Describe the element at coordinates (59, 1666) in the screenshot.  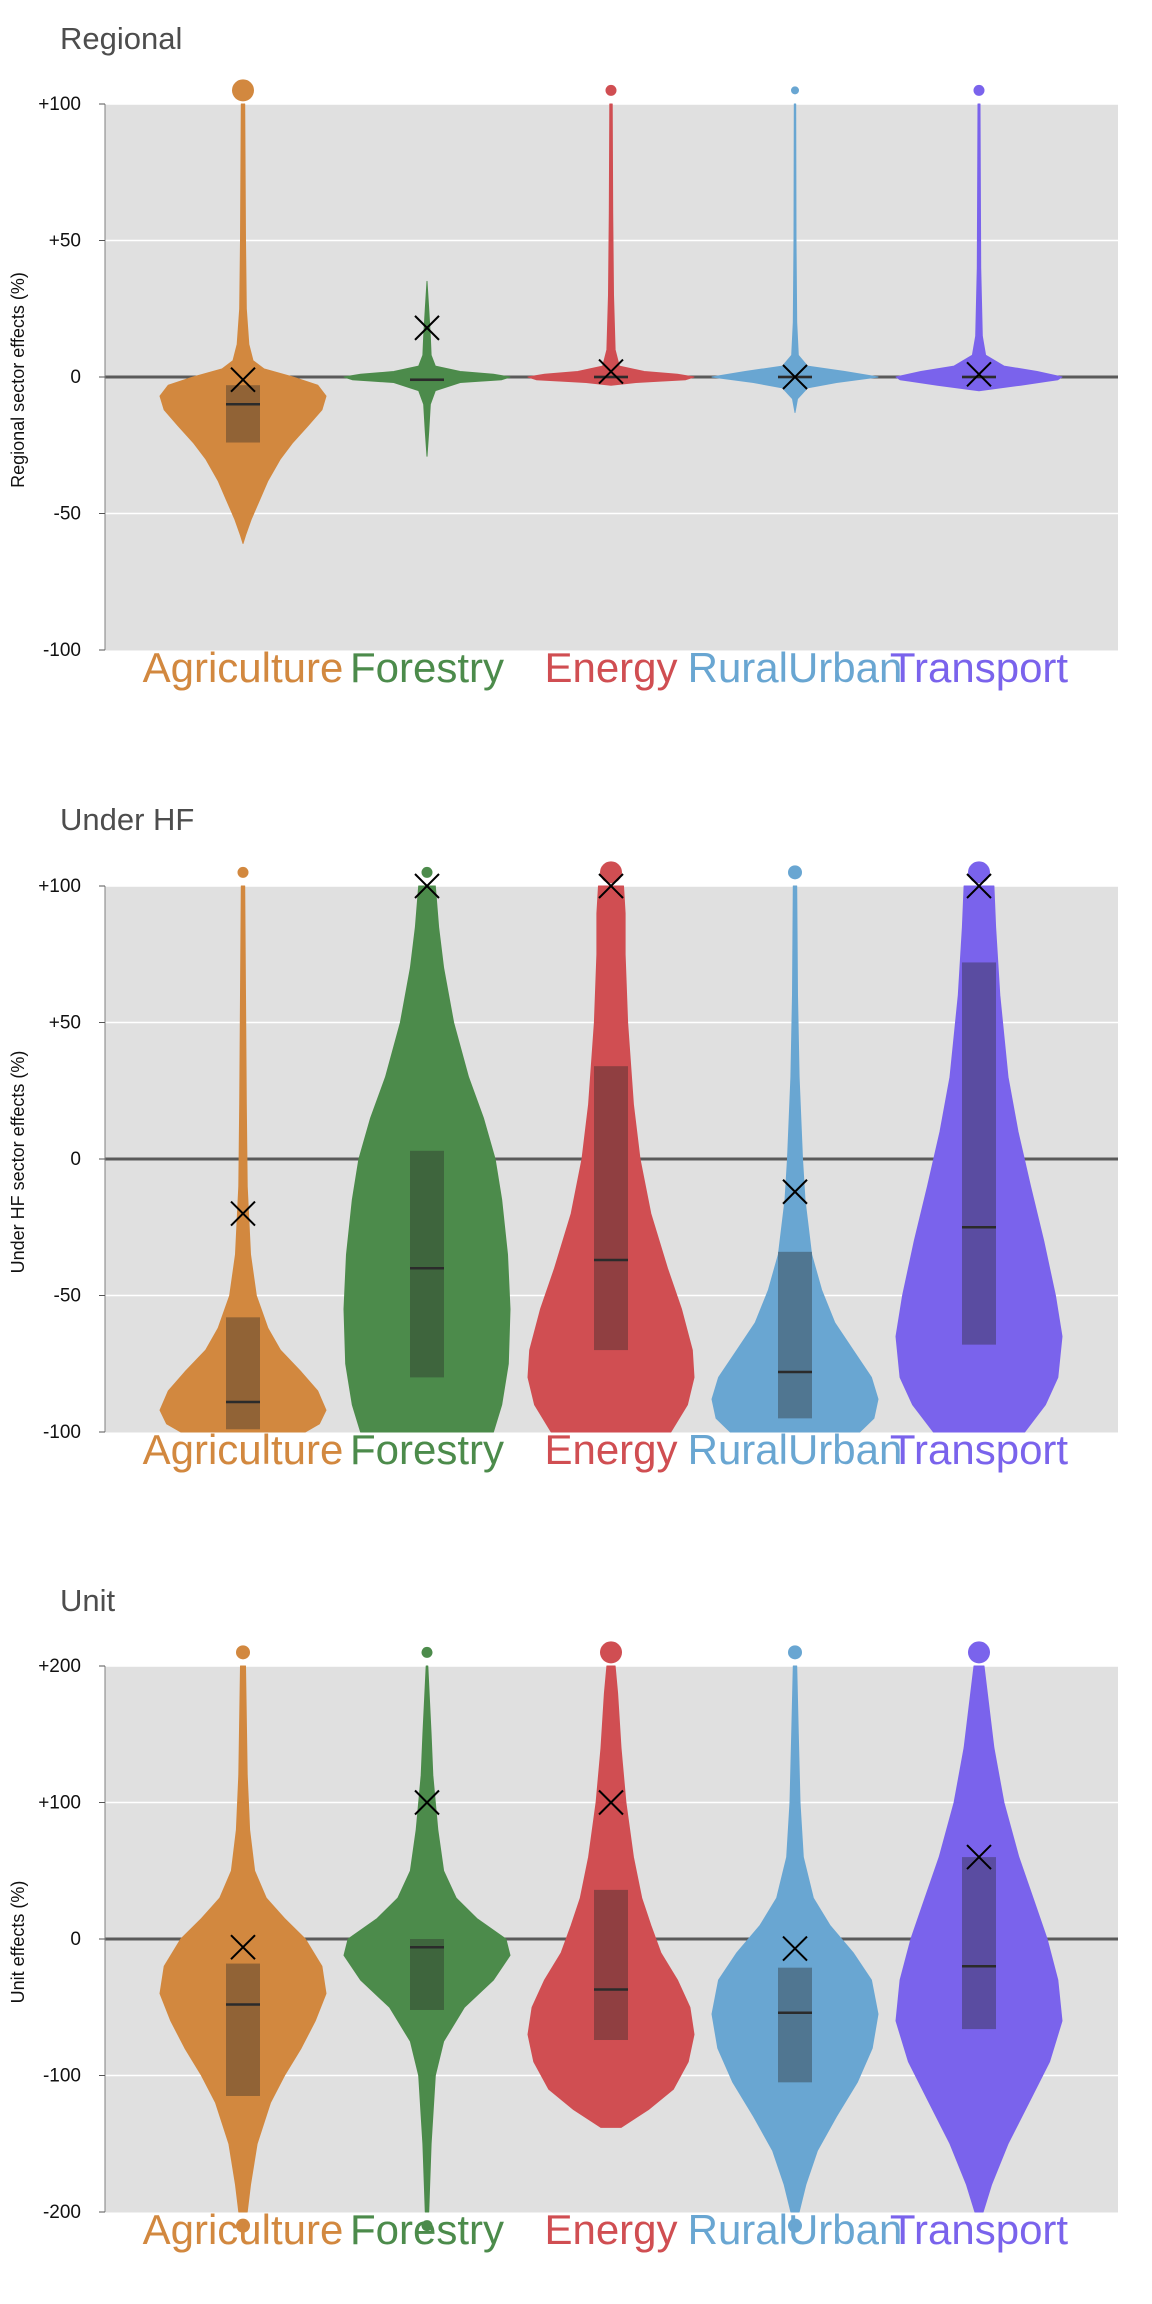
I see `y-tick-label: +200` at that location.